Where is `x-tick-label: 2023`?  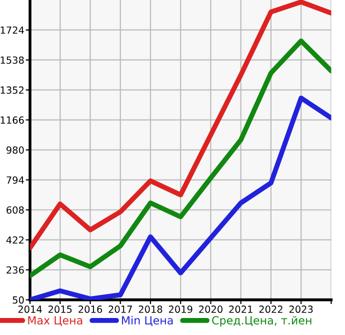 x-tick-label: 2023 is located at coordinates (301, 309).